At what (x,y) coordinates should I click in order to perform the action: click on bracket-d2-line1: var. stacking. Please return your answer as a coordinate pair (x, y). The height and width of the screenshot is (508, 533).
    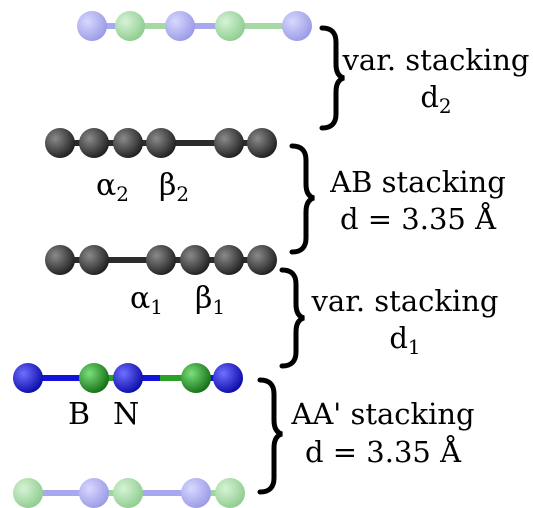
    Looking at the image, I should click on (436, 60).